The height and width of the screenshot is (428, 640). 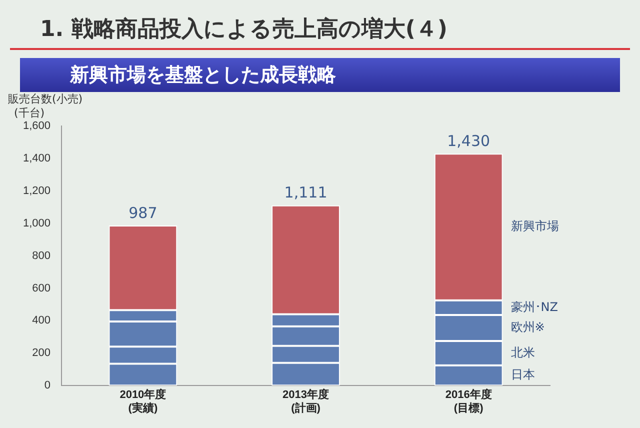 I want to click on y-tick-label: 0, so click(x=47, y=386).